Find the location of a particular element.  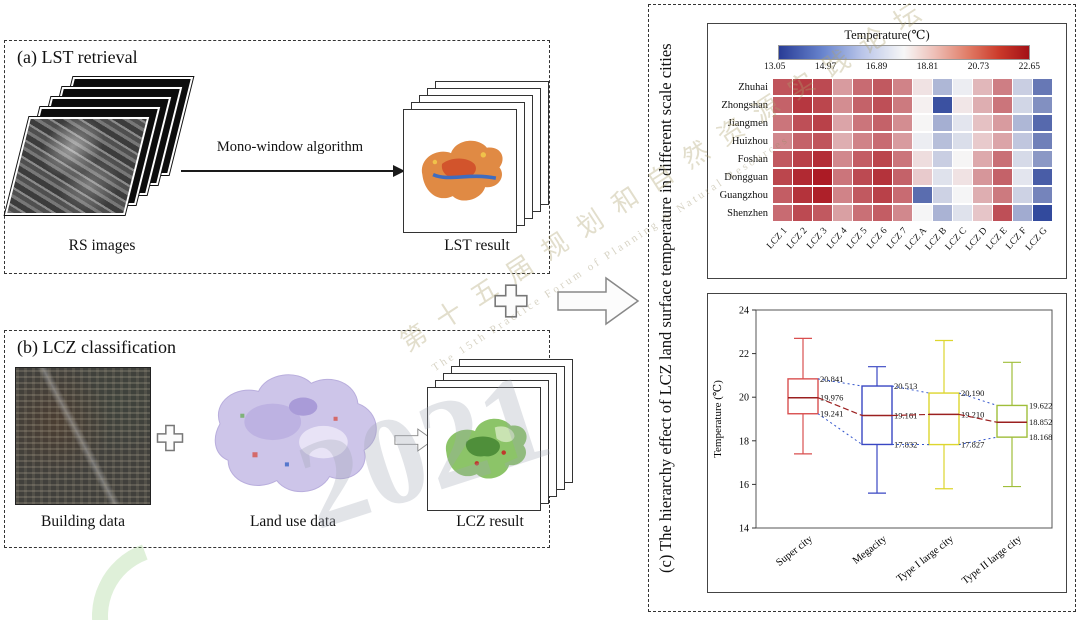

mono-window-arrow-icon is located at coordinates (293, 171).